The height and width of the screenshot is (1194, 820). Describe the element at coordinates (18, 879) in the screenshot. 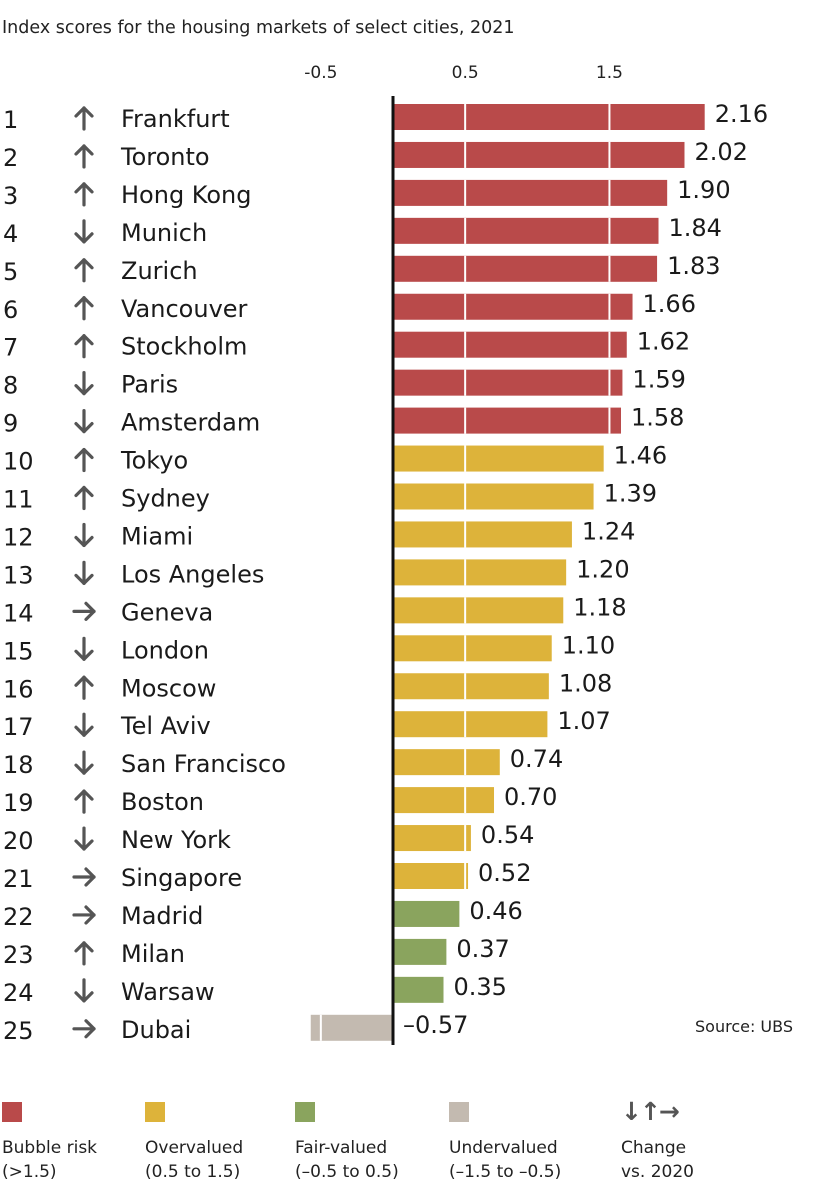

I see `rank-label: 21` at that location.